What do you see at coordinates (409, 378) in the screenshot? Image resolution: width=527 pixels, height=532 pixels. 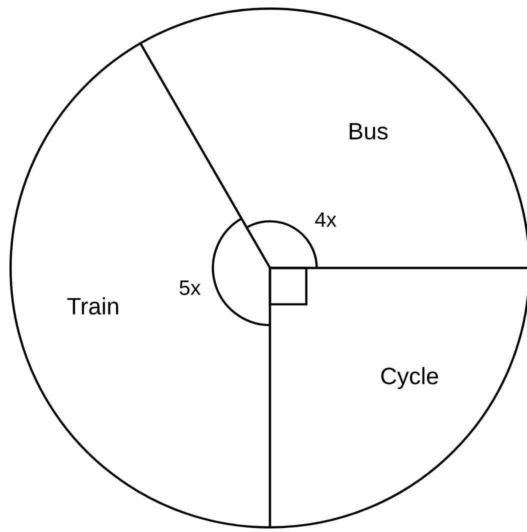 I see `slice-label: Cycle` at bounding box center [409, 378].